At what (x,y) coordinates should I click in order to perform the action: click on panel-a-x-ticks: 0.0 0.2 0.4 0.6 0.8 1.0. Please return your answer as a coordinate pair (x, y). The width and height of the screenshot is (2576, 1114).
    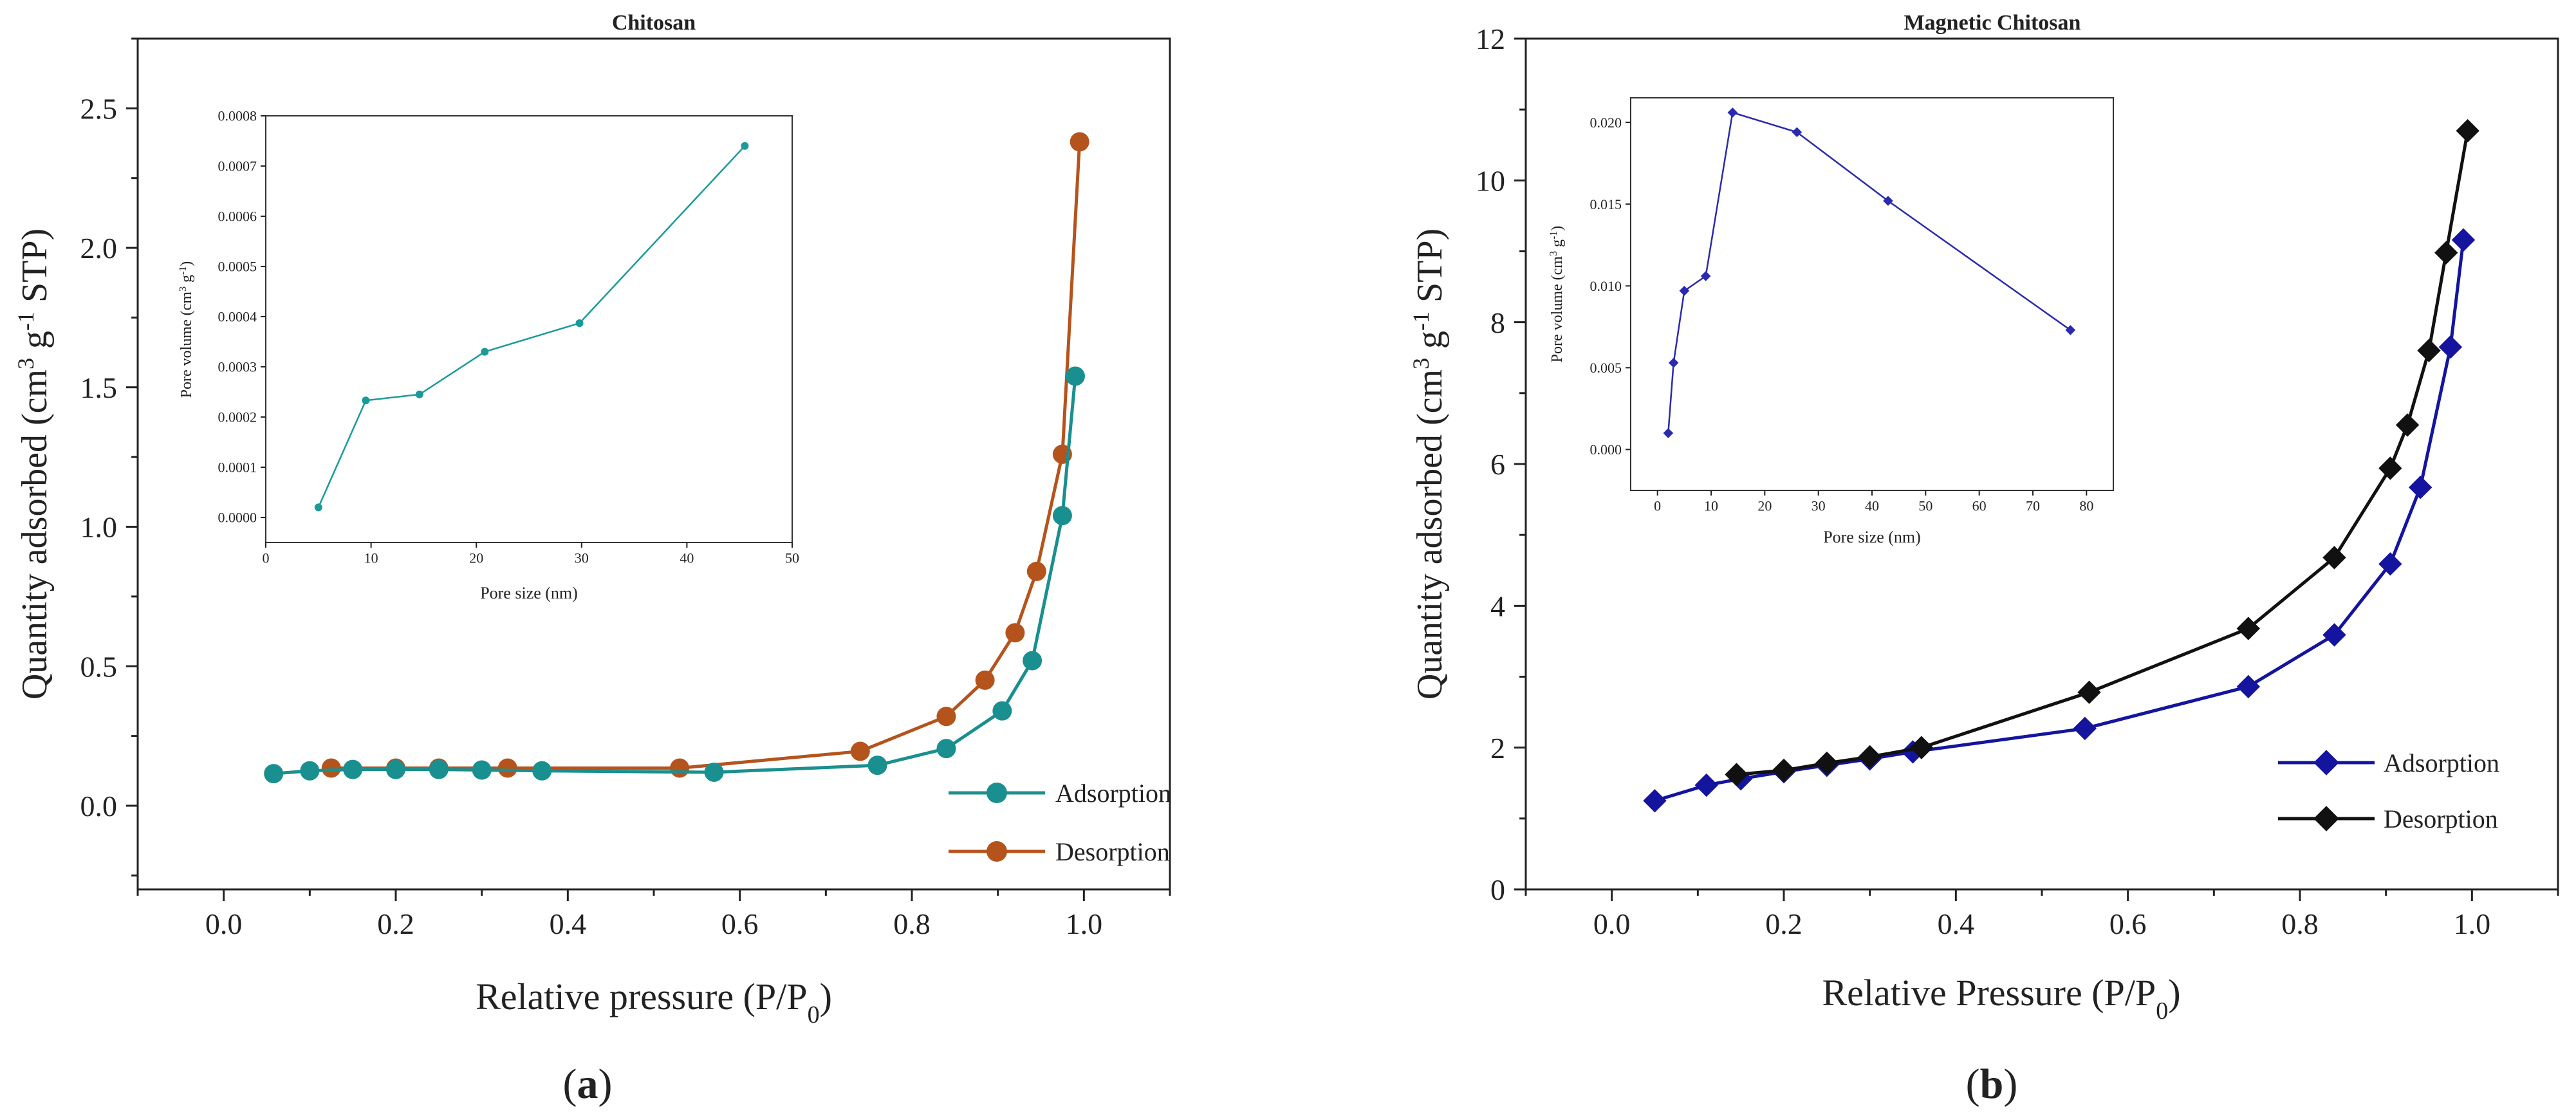
    Looking at the image, I should click on (653, 914).